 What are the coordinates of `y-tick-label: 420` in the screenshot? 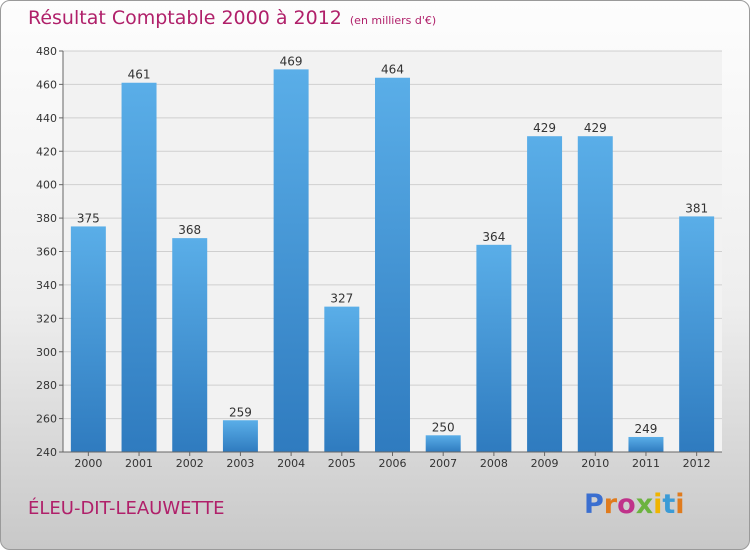 It's located at (46, 151).